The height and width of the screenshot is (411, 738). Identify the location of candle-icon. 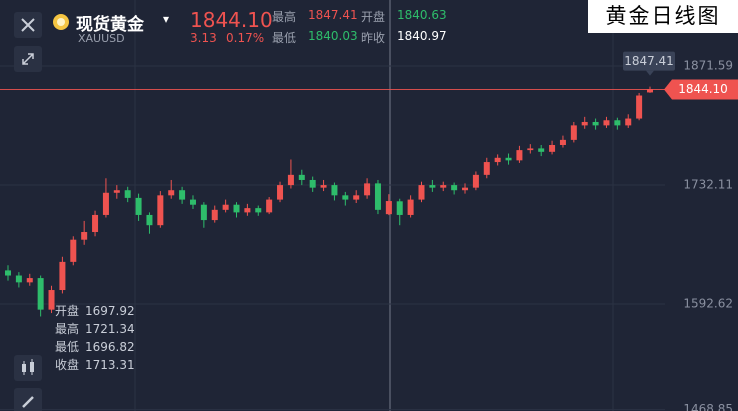
(28, 367).